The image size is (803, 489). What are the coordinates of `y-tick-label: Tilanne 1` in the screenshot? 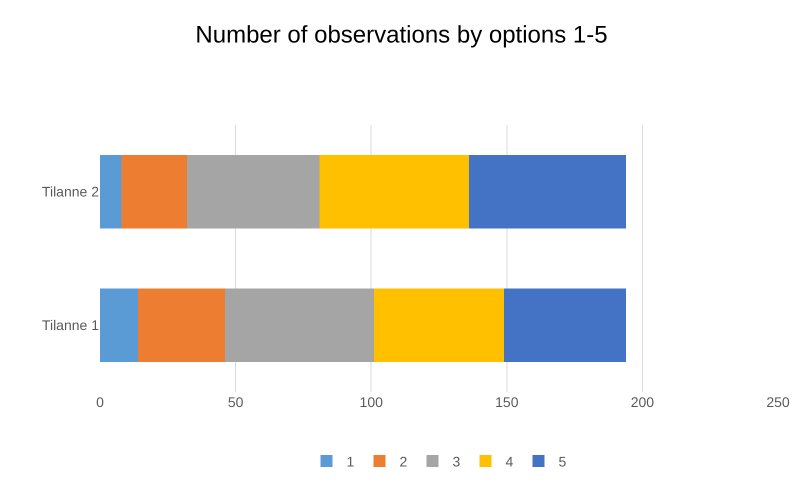 It's located at (71, 325).